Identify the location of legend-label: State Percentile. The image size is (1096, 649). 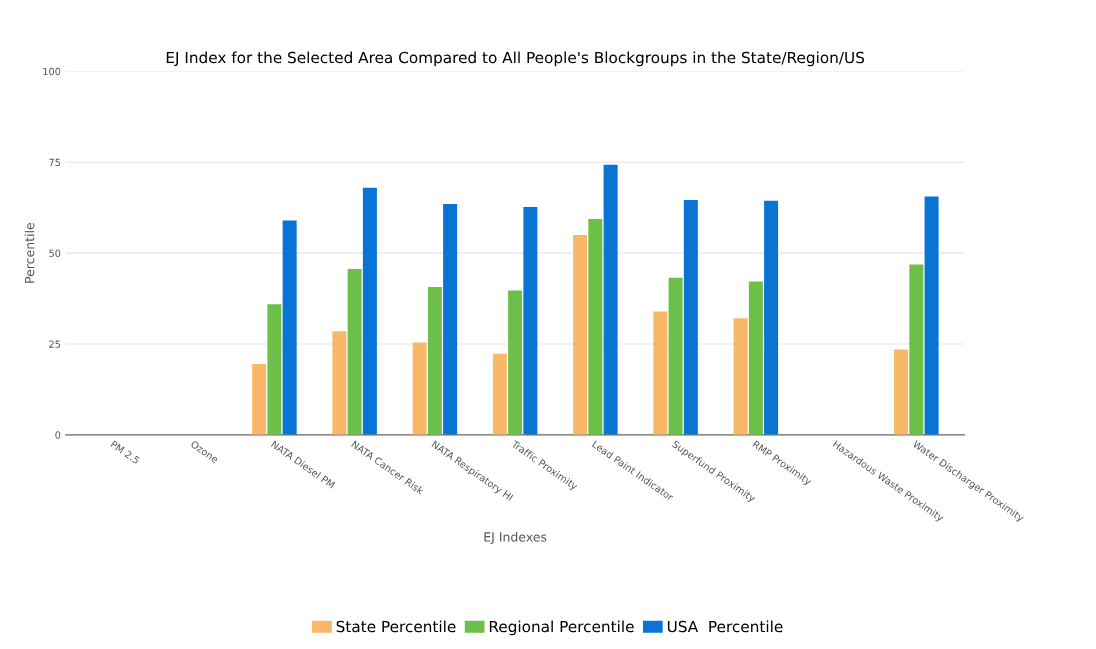
(396, 626).